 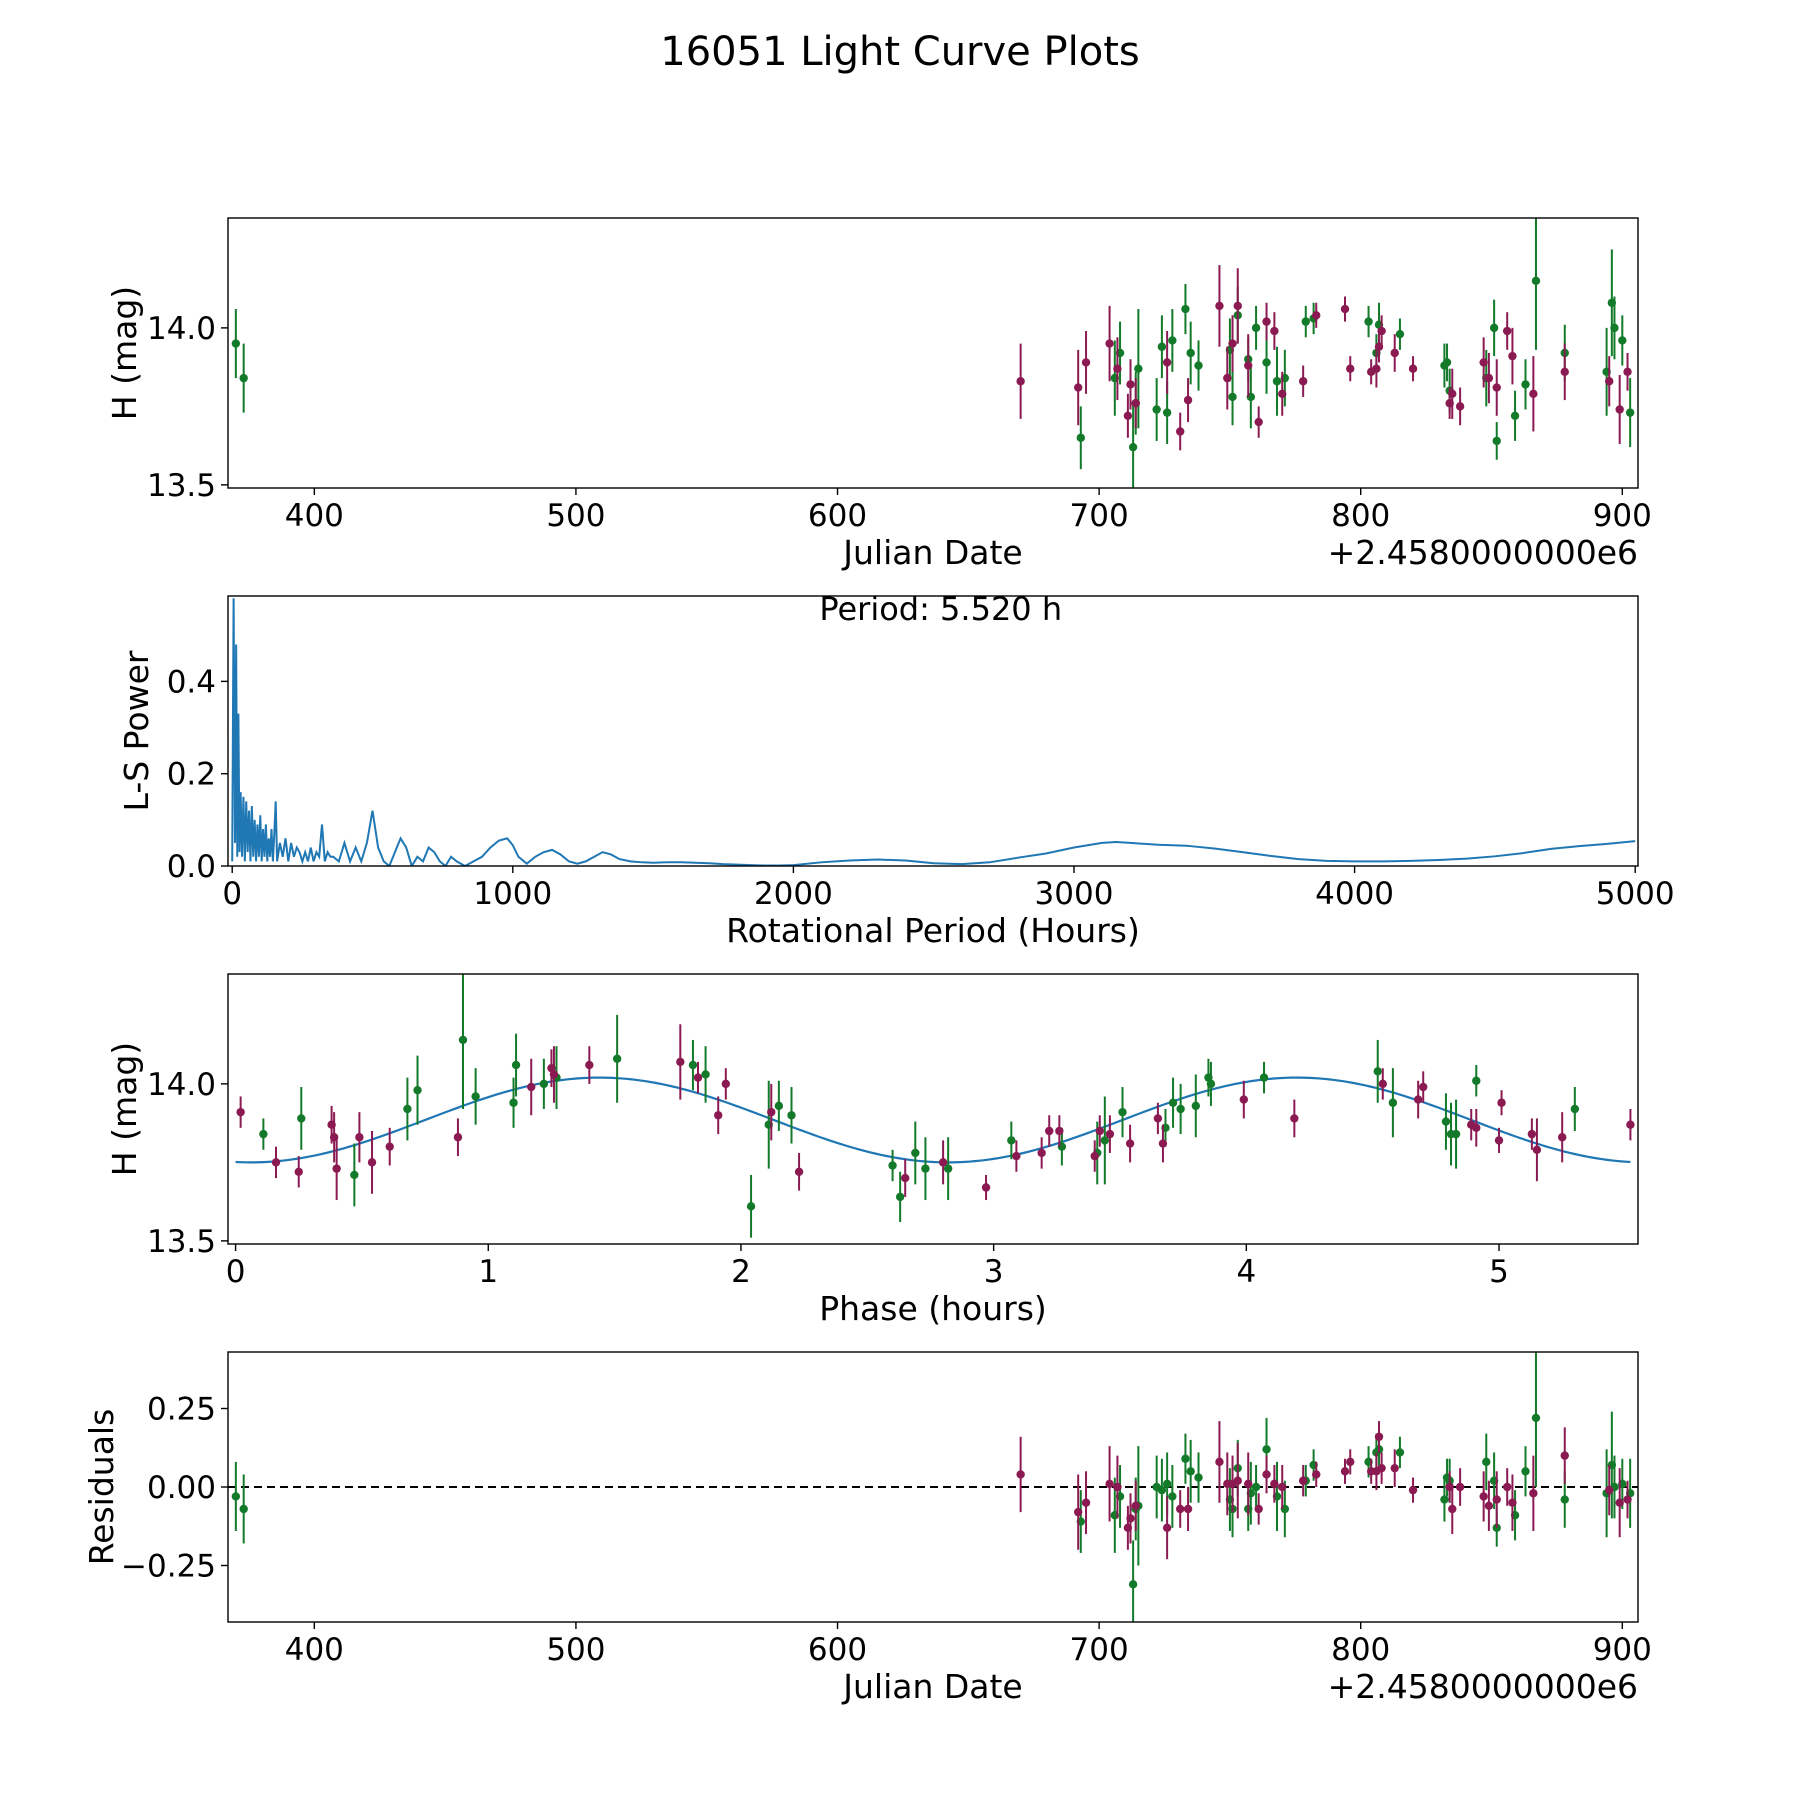 What do you see at coordinates (1483, 552) in the screenshot?
I see `x-offset-label: +2.4580000000e6` at bounding box center [1483, 552].